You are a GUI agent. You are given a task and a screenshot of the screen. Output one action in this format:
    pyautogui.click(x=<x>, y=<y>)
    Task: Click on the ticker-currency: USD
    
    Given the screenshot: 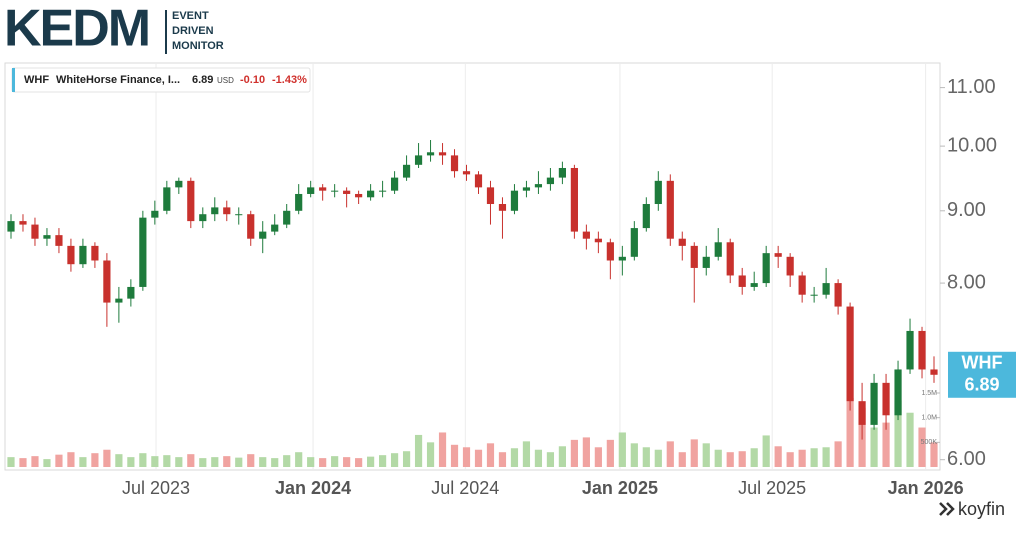 What is the action you would take?
    pyautogui.click(x=225, y=80)
    